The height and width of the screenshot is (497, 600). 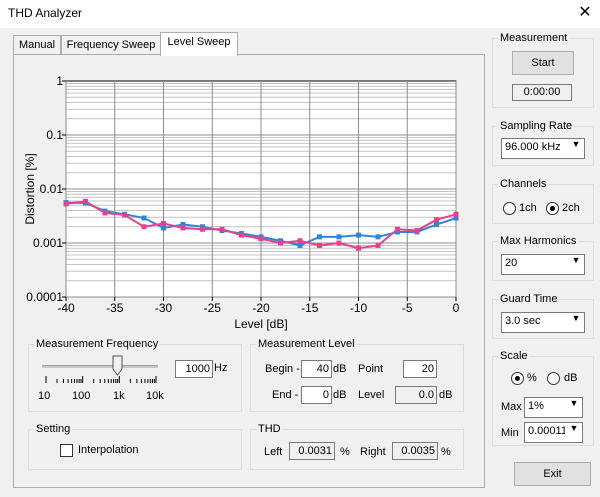 I want to click on scale-min-value: 0.00011, so click(x=547, y=431).